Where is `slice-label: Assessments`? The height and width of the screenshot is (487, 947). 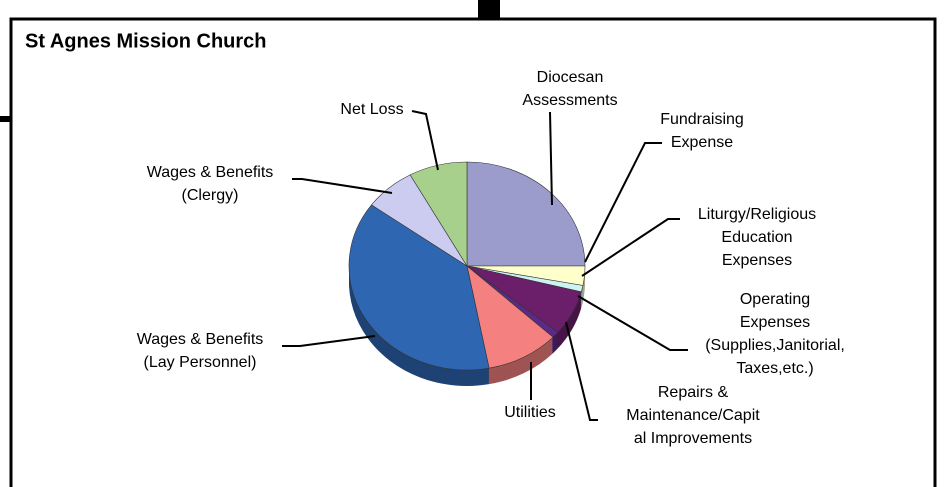 slice-label: Assessments is located at coordinates (569, 100).